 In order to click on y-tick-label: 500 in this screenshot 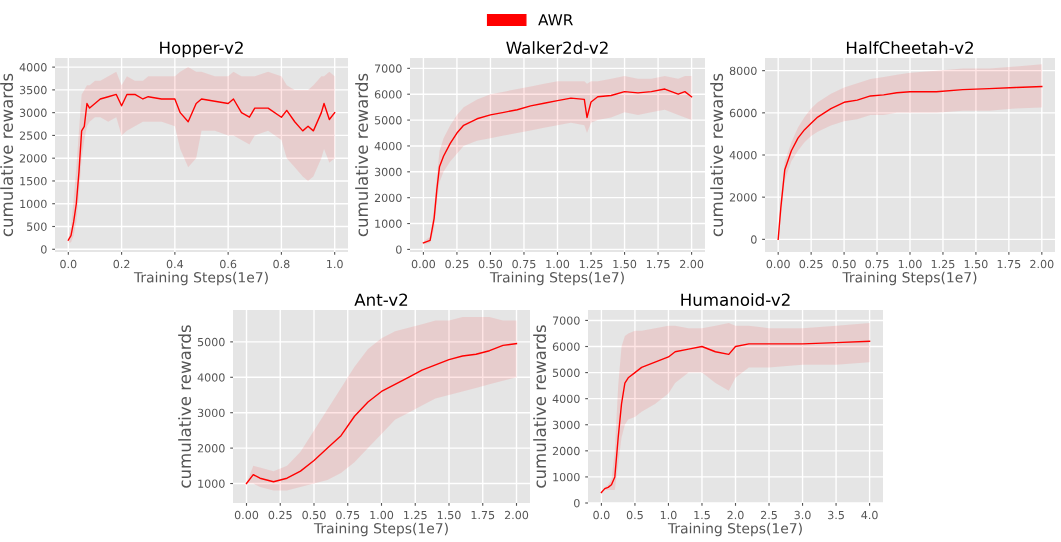, I will do `click(37, 226)`.